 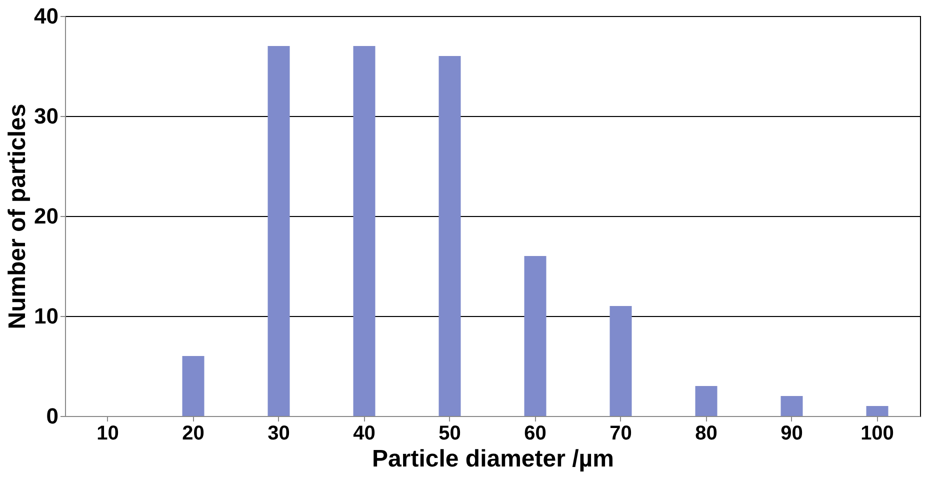 I want to click on y-tick-label: 30, so click(x=46, y=116).